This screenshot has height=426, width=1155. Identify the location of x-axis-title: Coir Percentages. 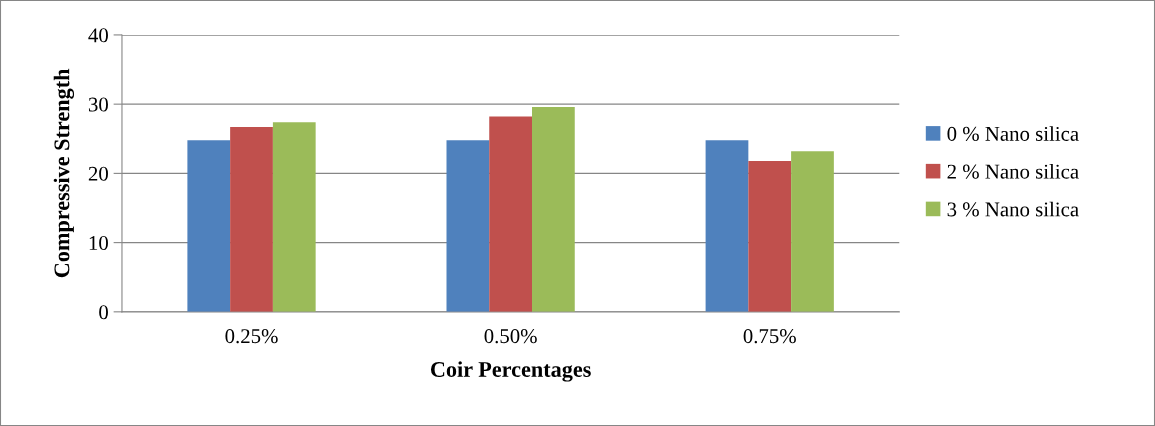
(510, 371).